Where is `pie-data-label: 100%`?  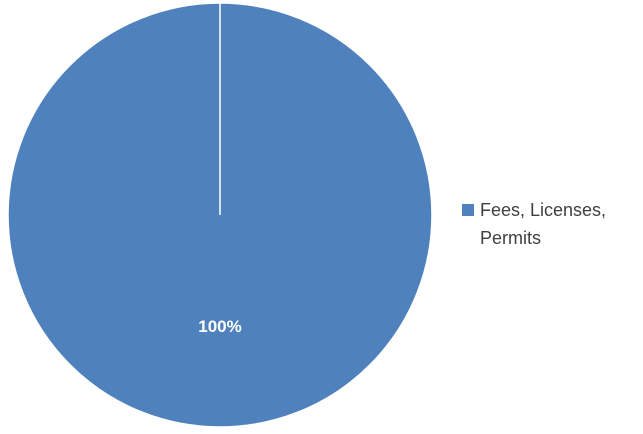
pie-data-label: 100% is located at coordinates (219, 326).